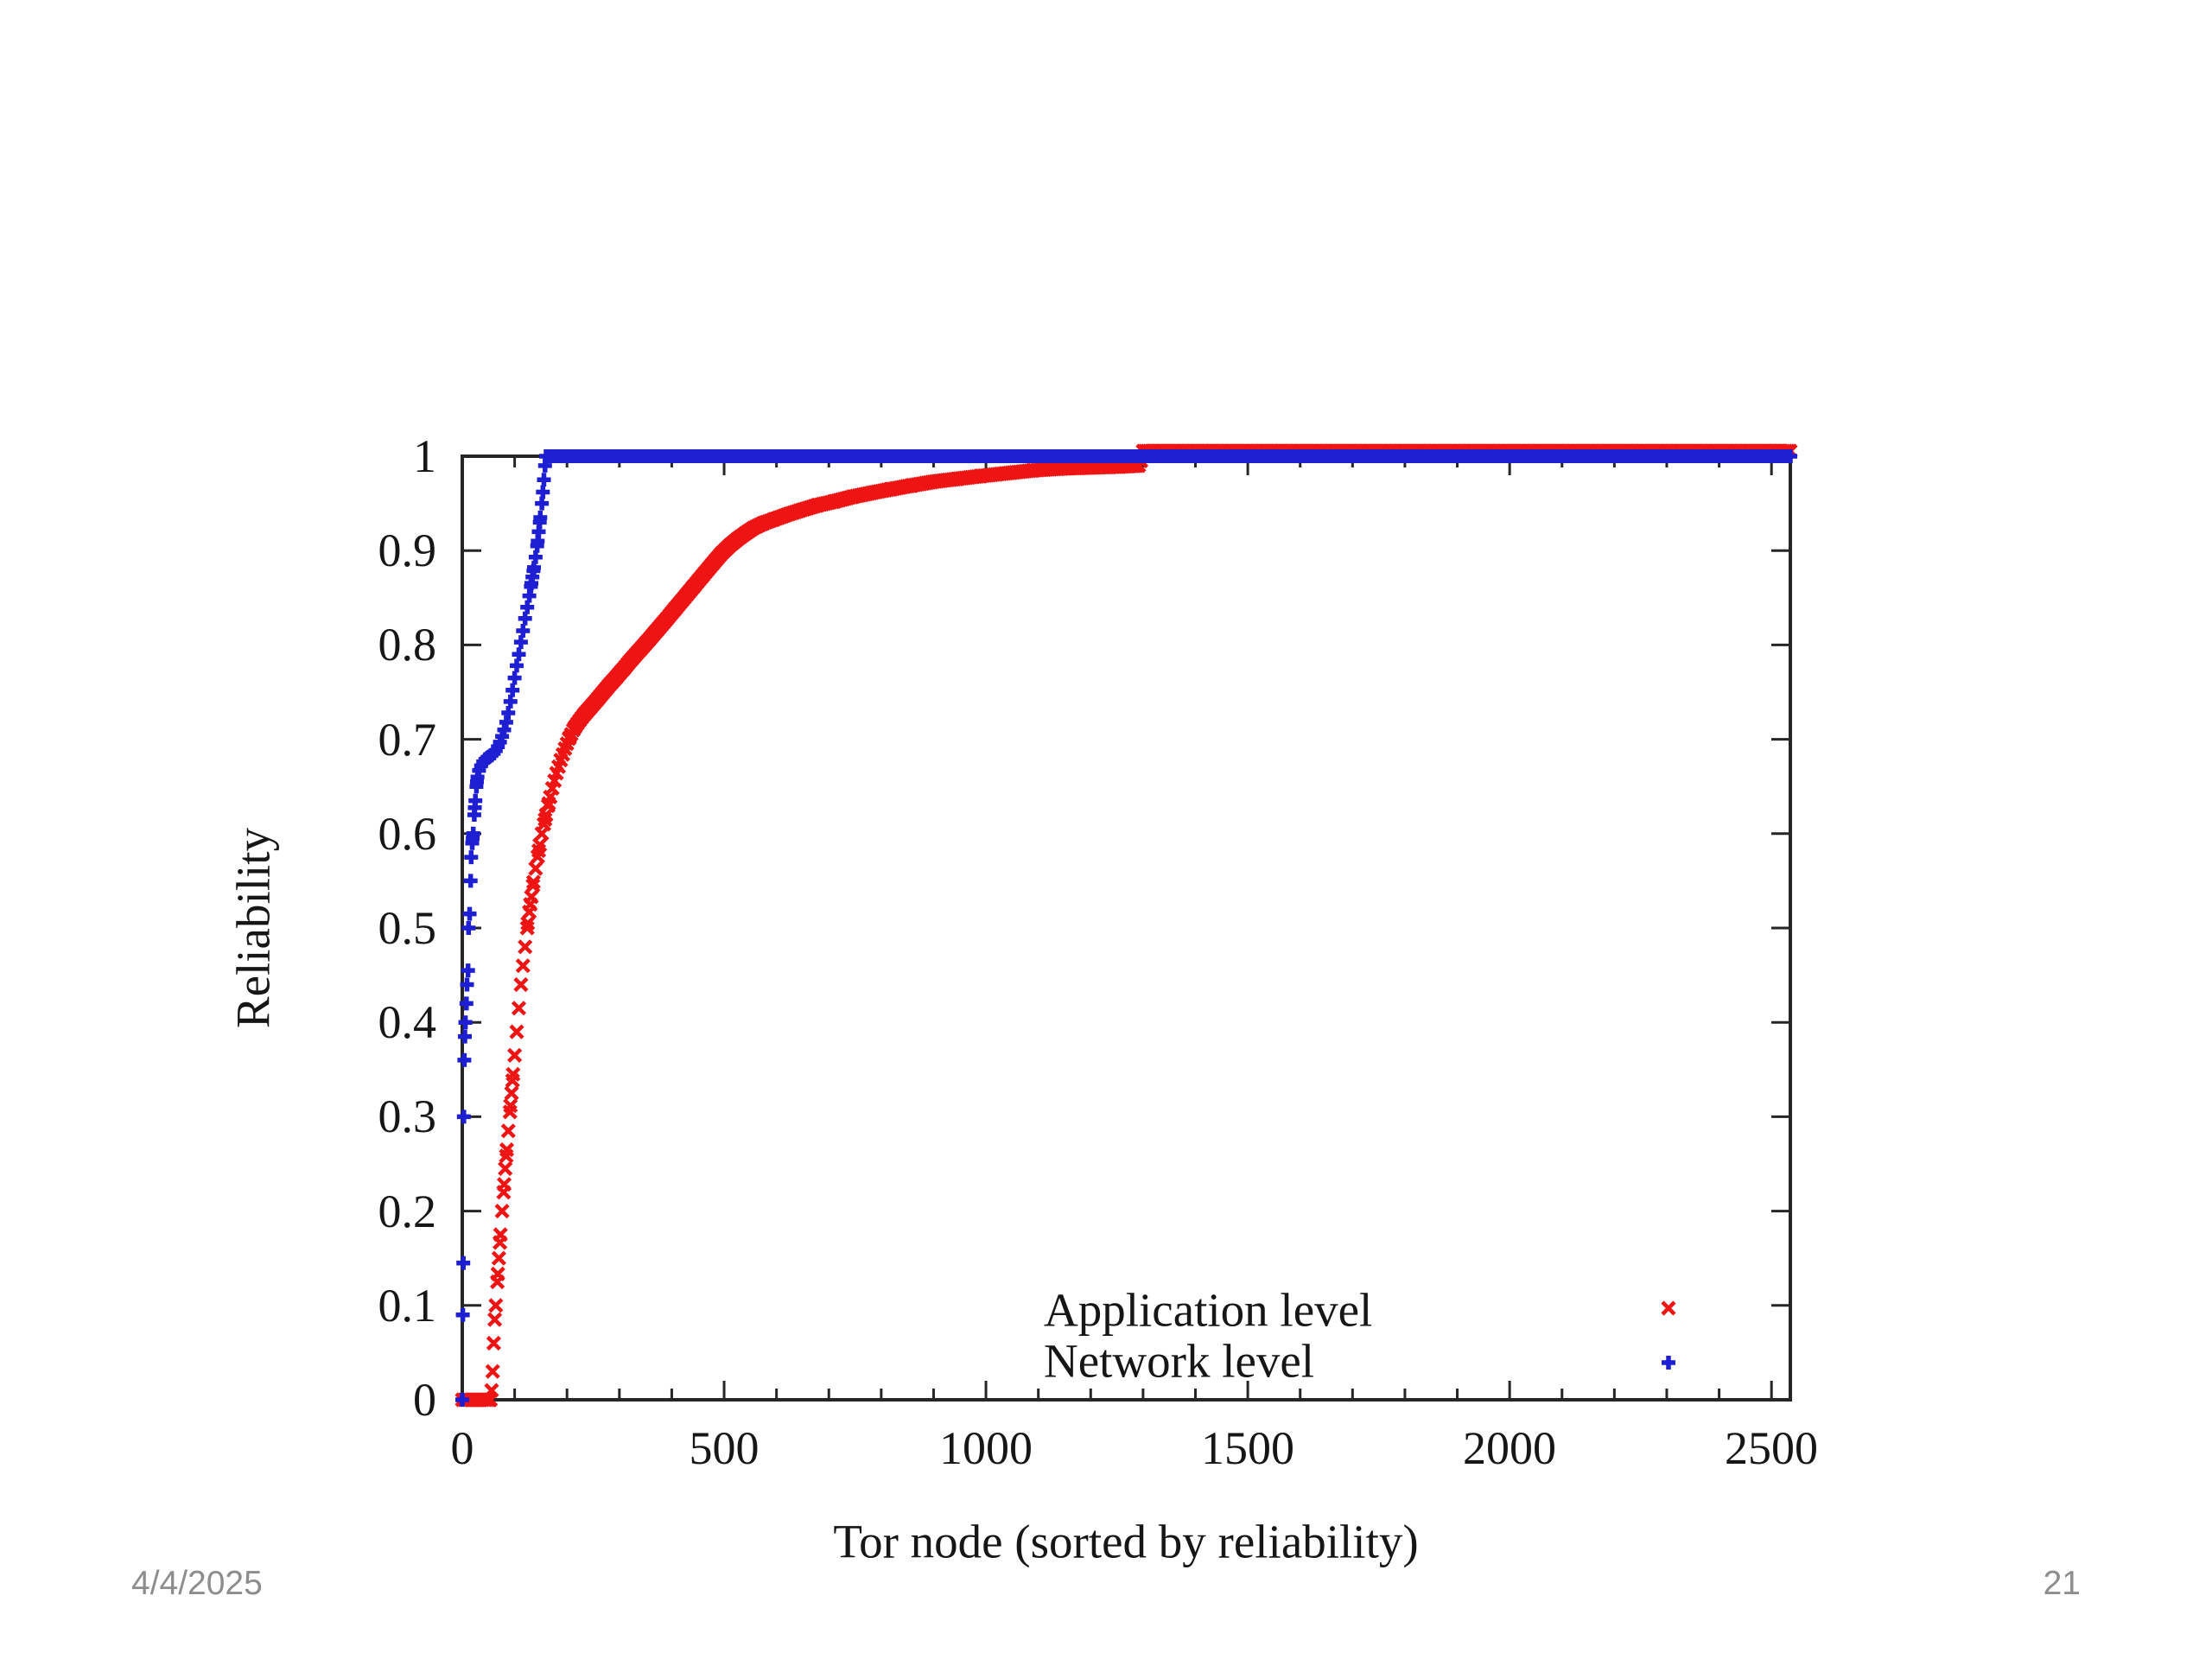 The image size is (2212, 1659). Describe the element at coordinates (407, 645) in the screenshot. I see `y-tick-label: 0.8` at that location.